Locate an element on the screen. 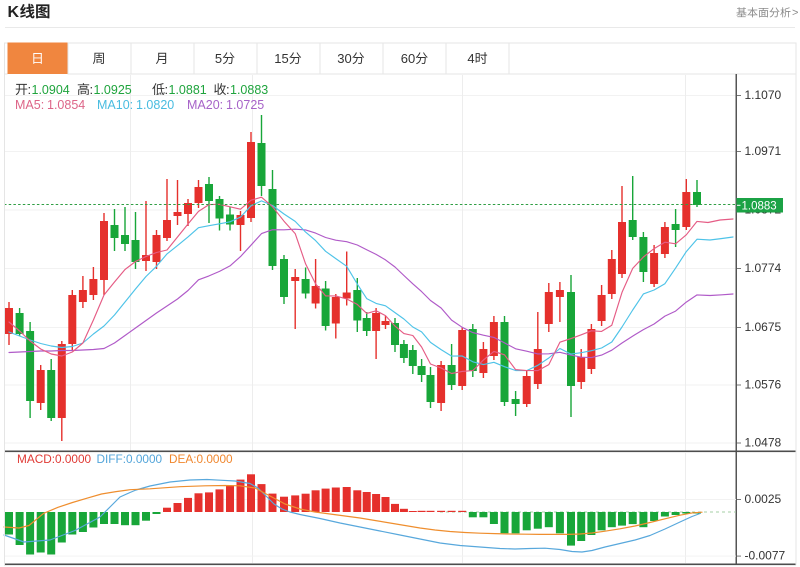 The width and height of the screenshot is (800, 567). svg-text: MACD:0.0000 is located at coordinates (54, 459).